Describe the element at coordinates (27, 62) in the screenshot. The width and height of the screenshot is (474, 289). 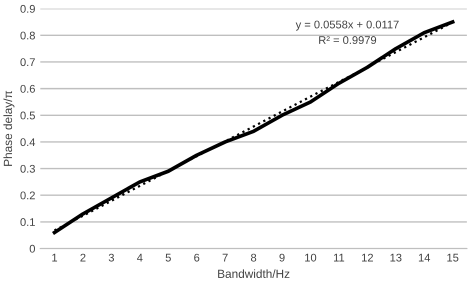
I see `y-tick-label: 0.7` at that location.